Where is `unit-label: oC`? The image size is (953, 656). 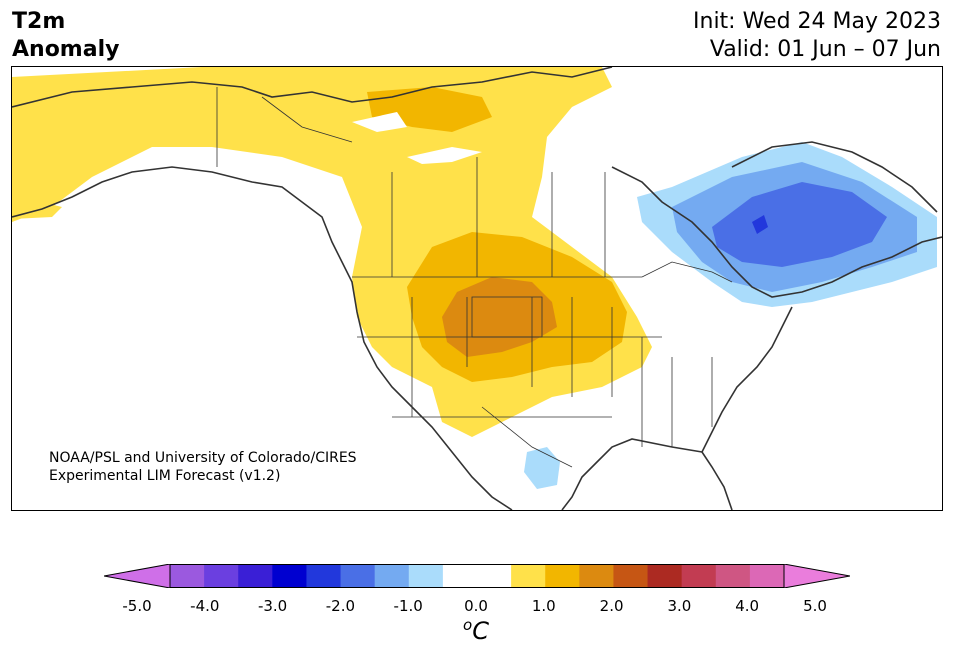
unit-label: oC is located at coordinates (476, 630).